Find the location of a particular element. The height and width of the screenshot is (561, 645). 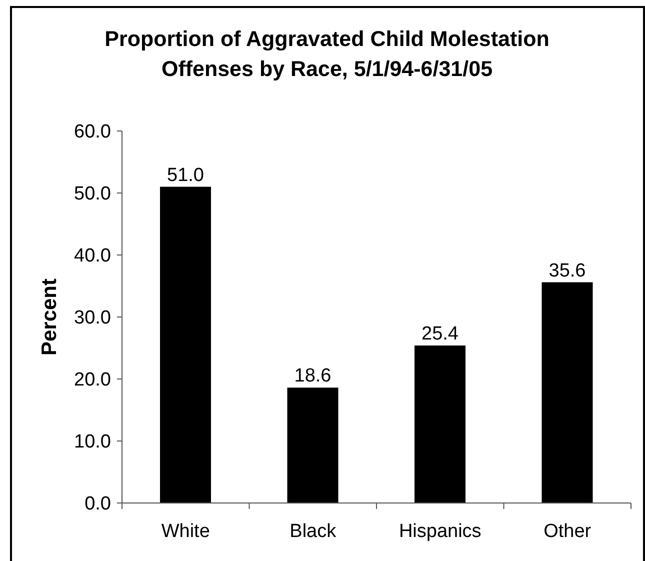

chart-title: Proportion of Aggravated Child Molestation Offenses by Race, 5/1/94-6/31/05 is located at coordinates (327, 54).